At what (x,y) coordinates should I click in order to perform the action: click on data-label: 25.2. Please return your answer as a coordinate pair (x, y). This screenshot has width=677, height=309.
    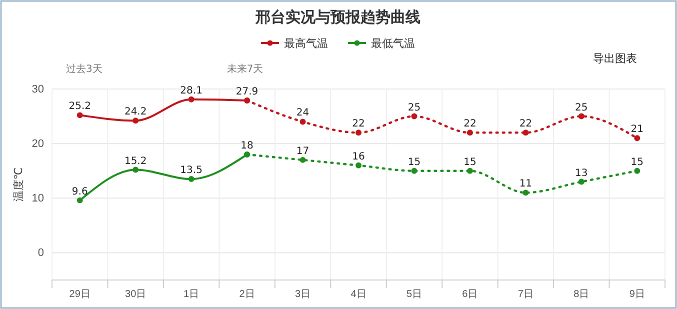
    Looking at the image, I should click on (79, 106).